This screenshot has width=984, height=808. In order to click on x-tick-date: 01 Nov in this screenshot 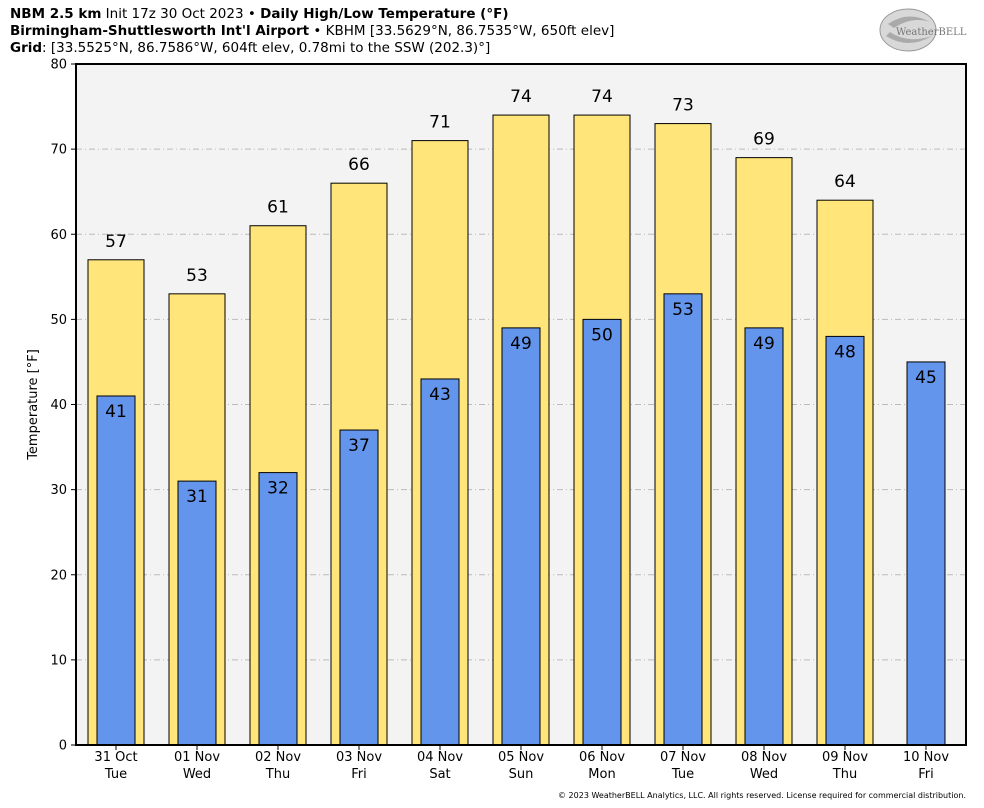, I will do `click(197, 757)`.